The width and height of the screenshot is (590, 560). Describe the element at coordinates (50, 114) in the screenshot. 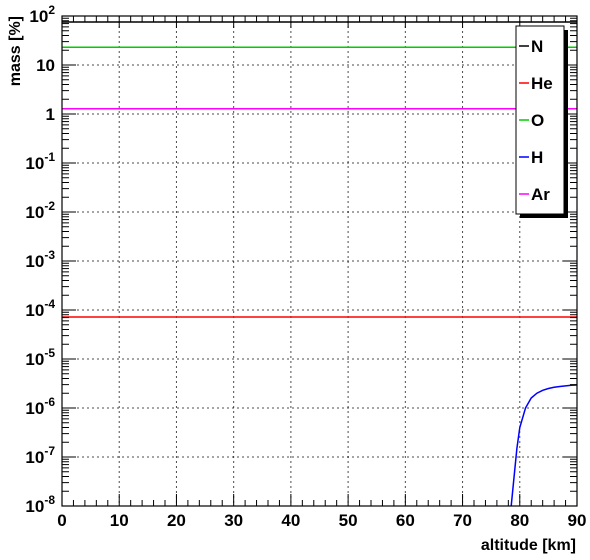

I see `y-tick-label: 1` at that location.